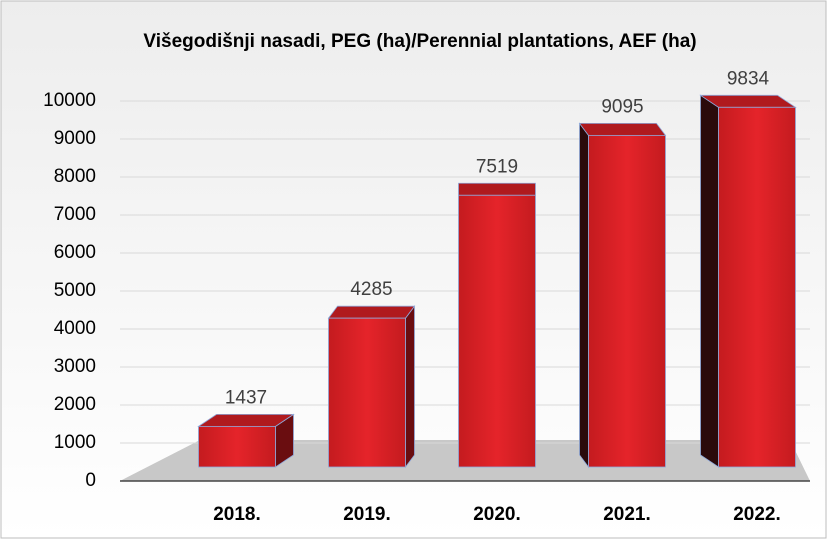 The width and height of the screenshot is (827, 539). Describe the element at coordinates (497, 166) in the screenshot. I see `value-label: 7519` at that location.